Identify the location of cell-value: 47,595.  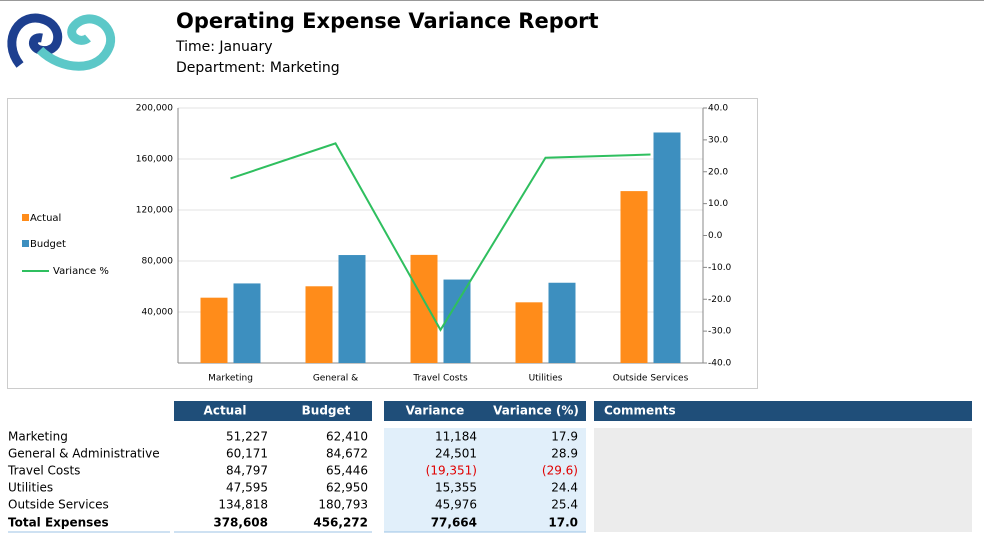
(247, 488).